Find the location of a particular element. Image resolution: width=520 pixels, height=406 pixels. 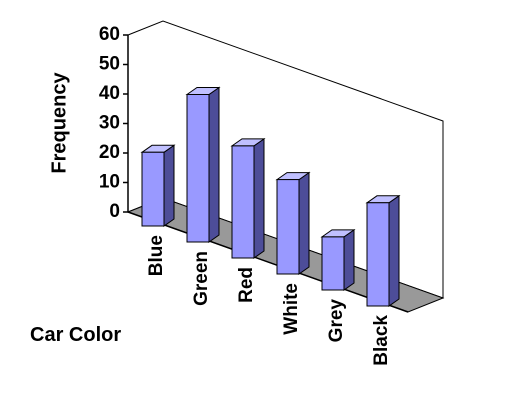

category-label: Red is located at coordinates (246, 285).